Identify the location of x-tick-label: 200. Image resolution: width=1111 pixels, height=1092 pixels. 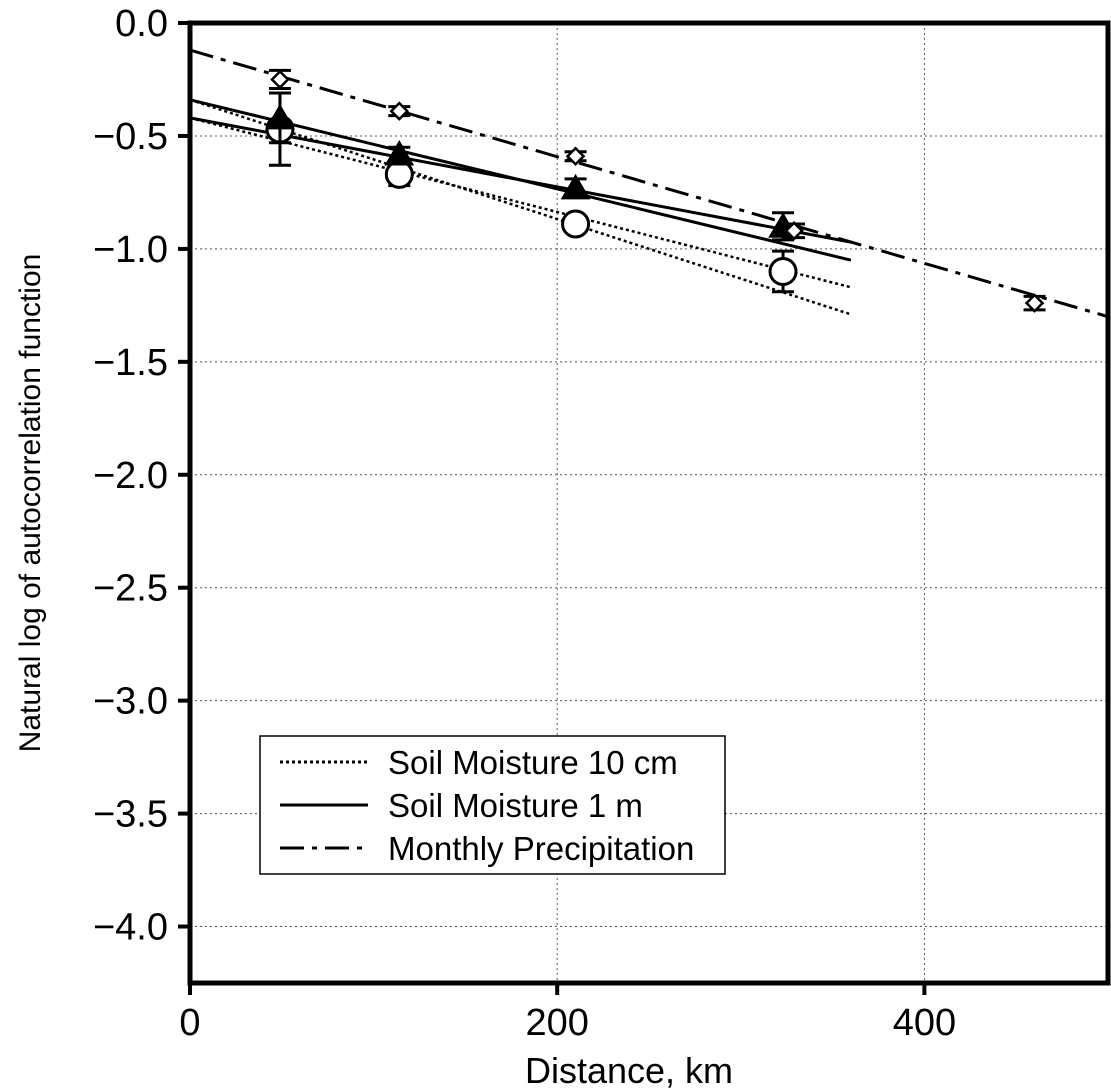
(556, 1023).